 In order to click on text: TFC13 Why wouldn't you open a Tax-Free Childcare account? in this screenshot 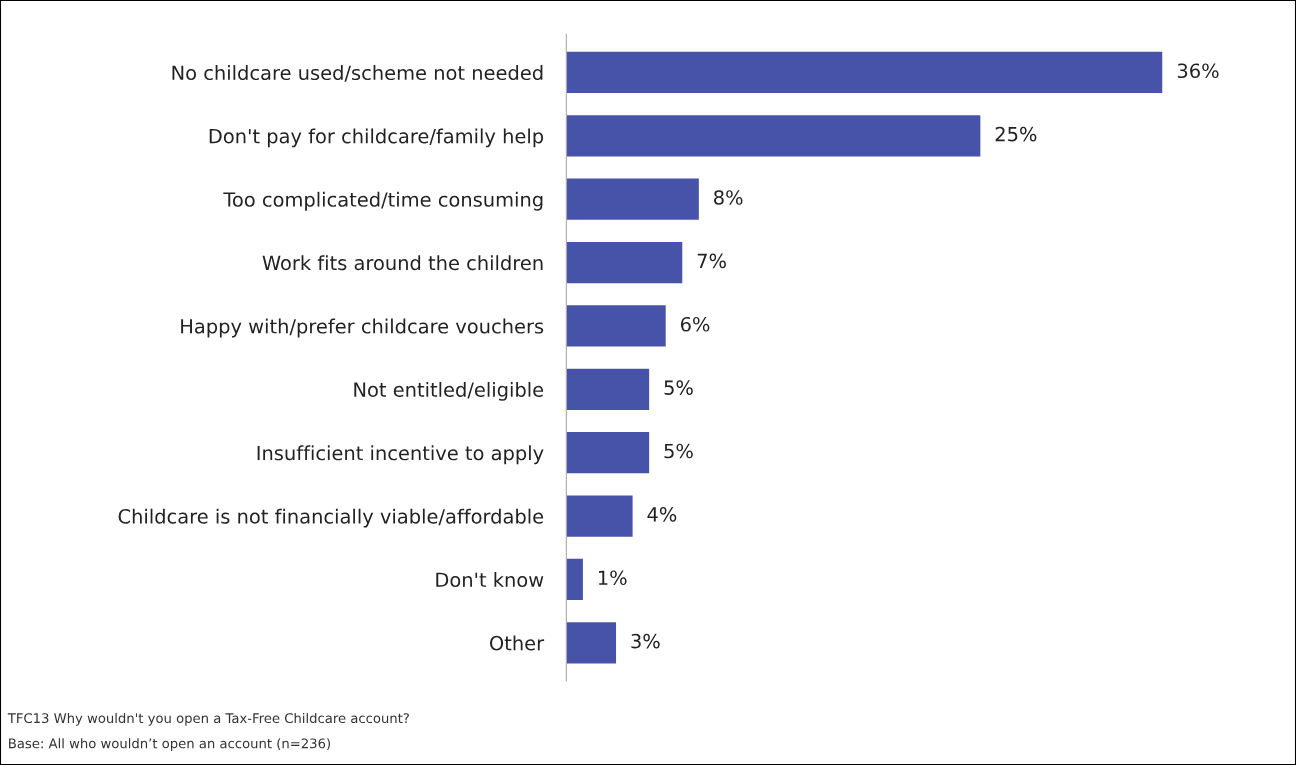, I will do `click(208, 719)`.